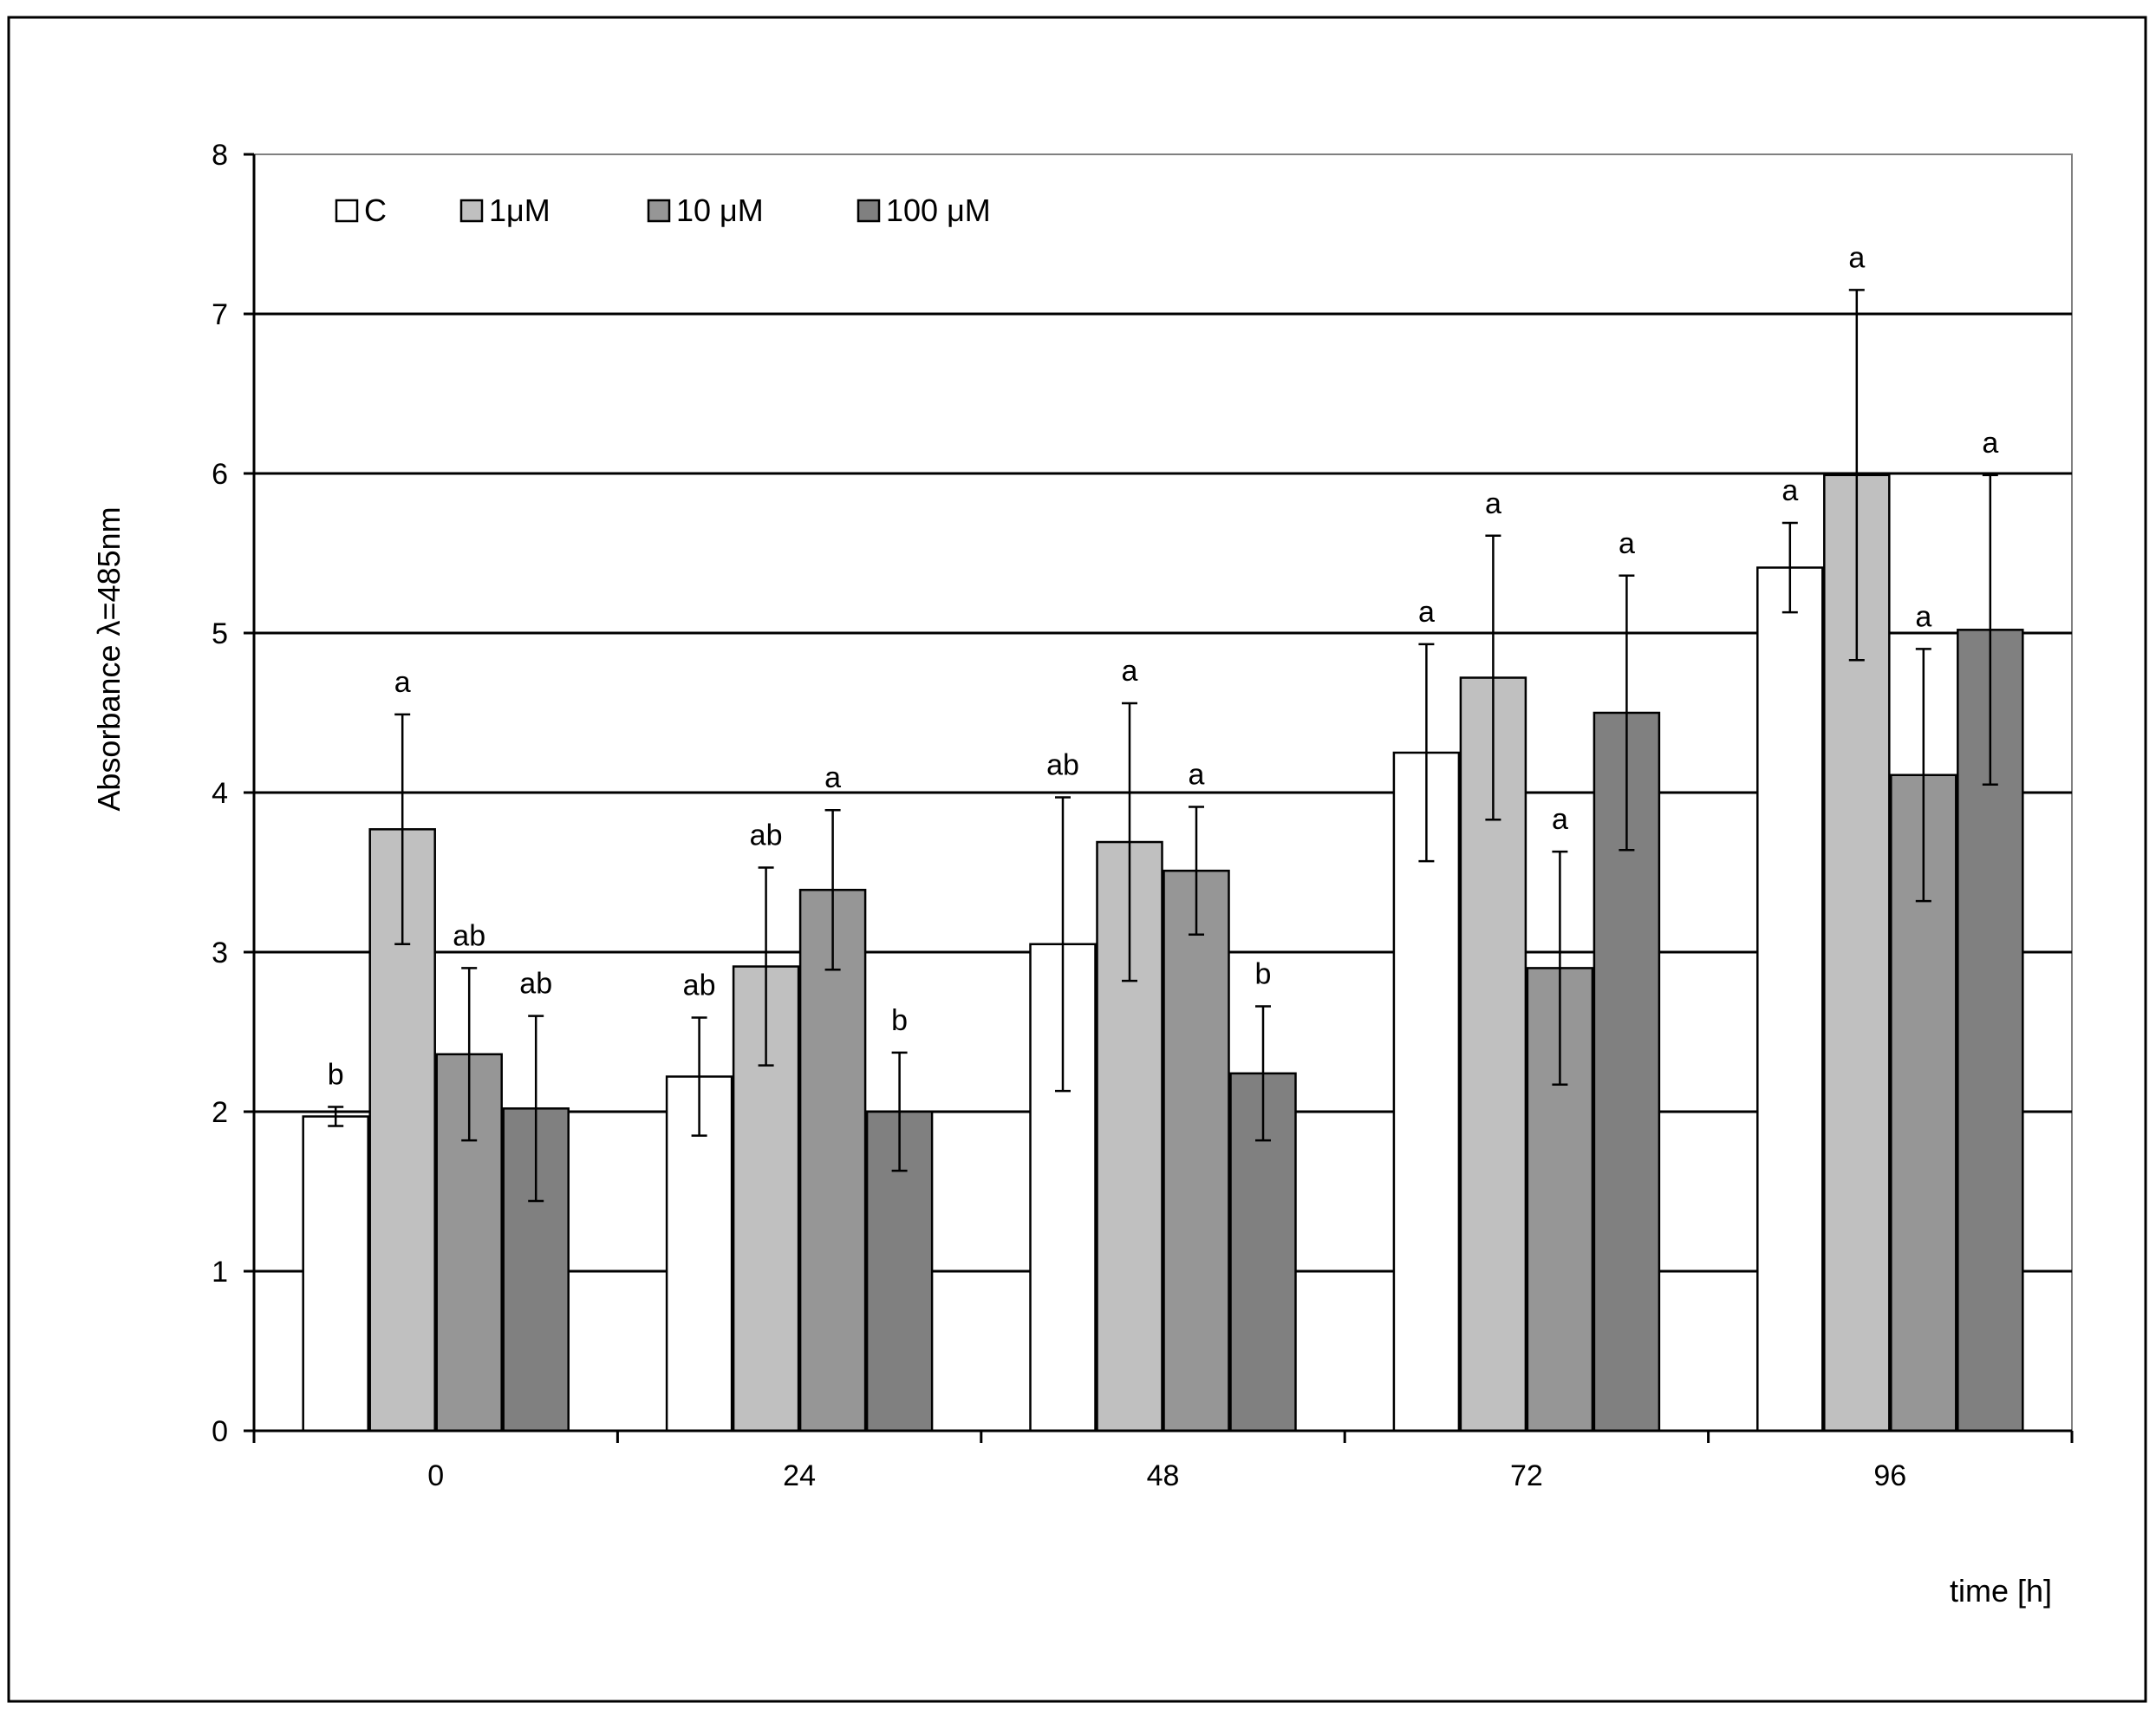 Image resolution: width=2156 pixels, height=1710 pixels. What do you see at coordinates (536, 984) in the screenshot?
I see `significance-label-3-0: ab` at bounding box center [536, 984].